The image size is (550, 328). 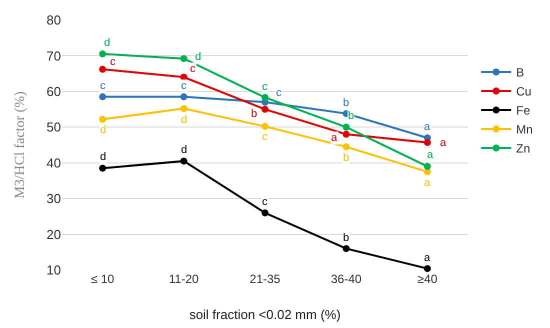 What do you see at coordinates (53, 270) in the screenshot?
I see `y-tick-label: 10` at bounding box center [53, 270].